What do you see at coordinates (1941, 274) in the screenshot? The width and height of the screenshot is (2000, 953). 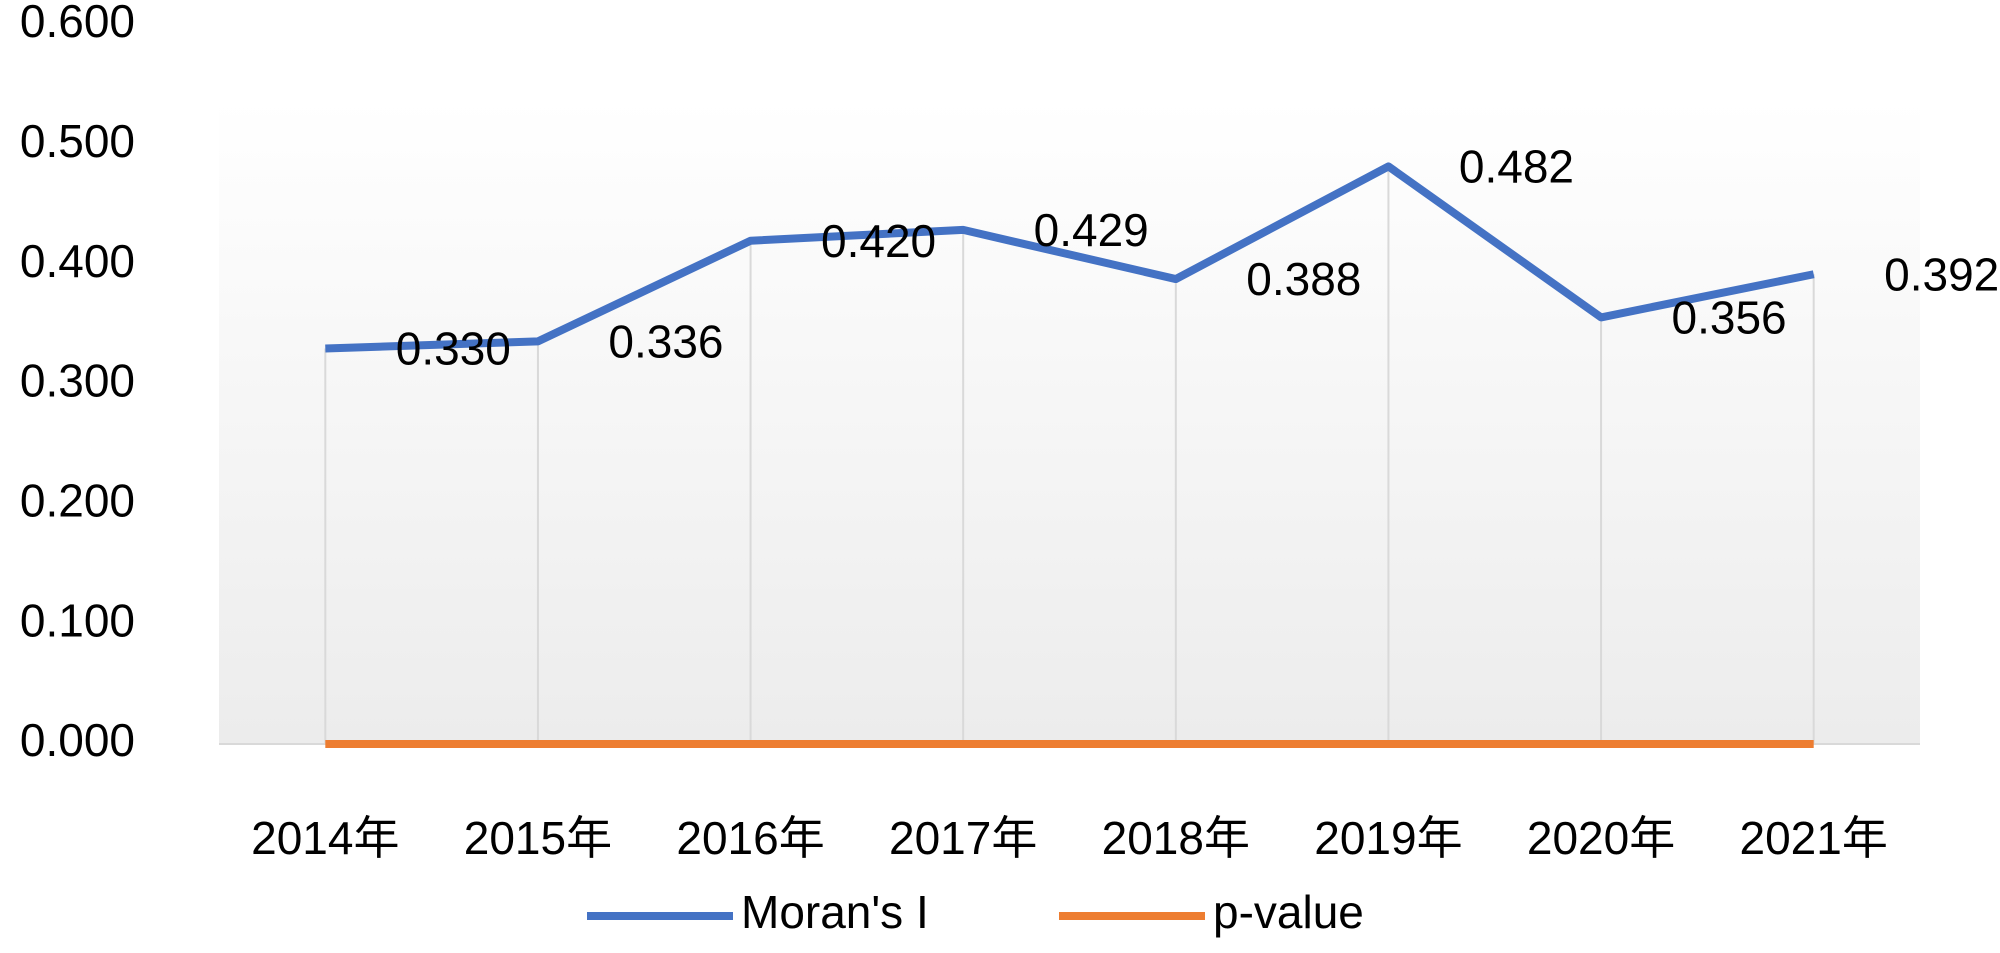 I see `data-label: 0.392` at bounding box center [1941, 274].